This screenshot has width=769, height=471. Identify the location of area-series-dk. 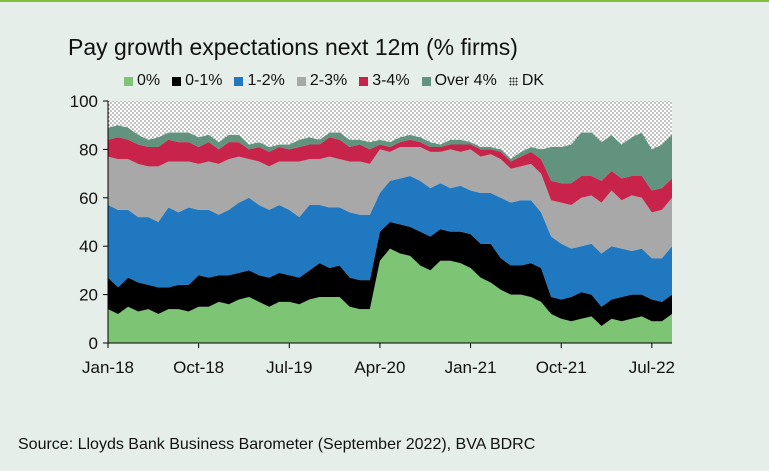
(390, 130).